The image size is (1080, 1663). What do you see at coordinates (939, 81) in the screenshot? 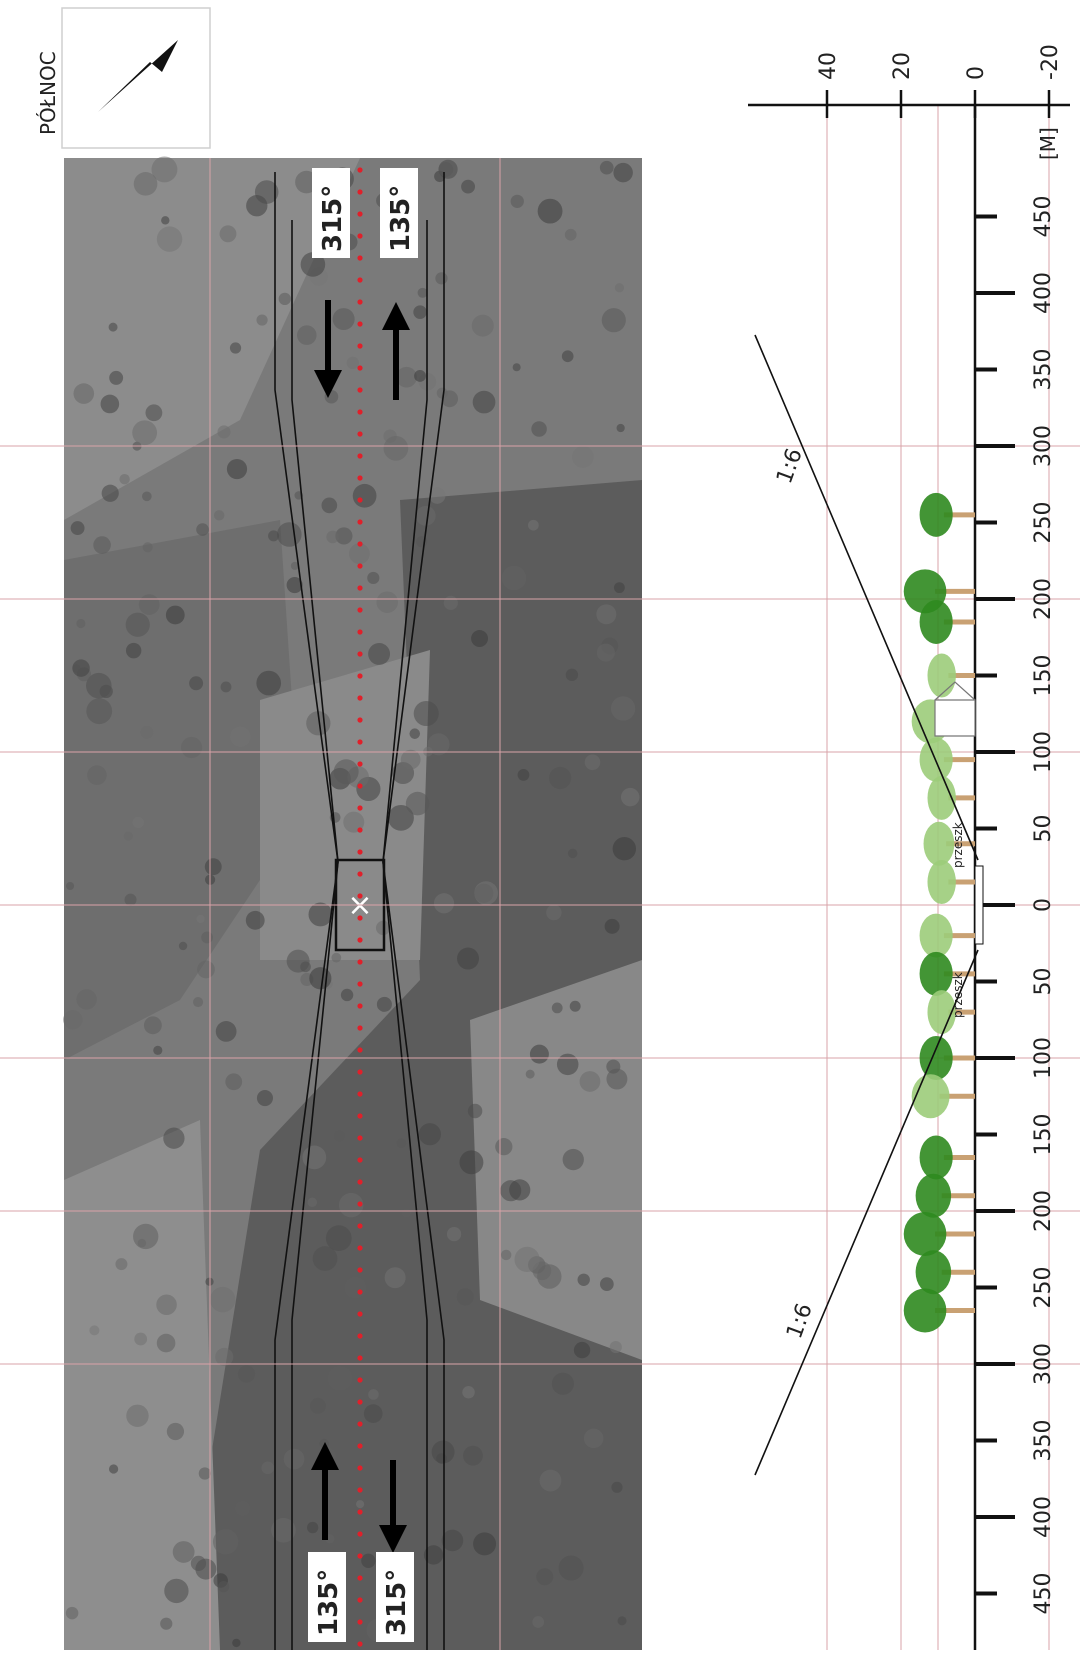
I see `height-axis-ticks: 40 20 0 -20` at bounding box center [939, 81].